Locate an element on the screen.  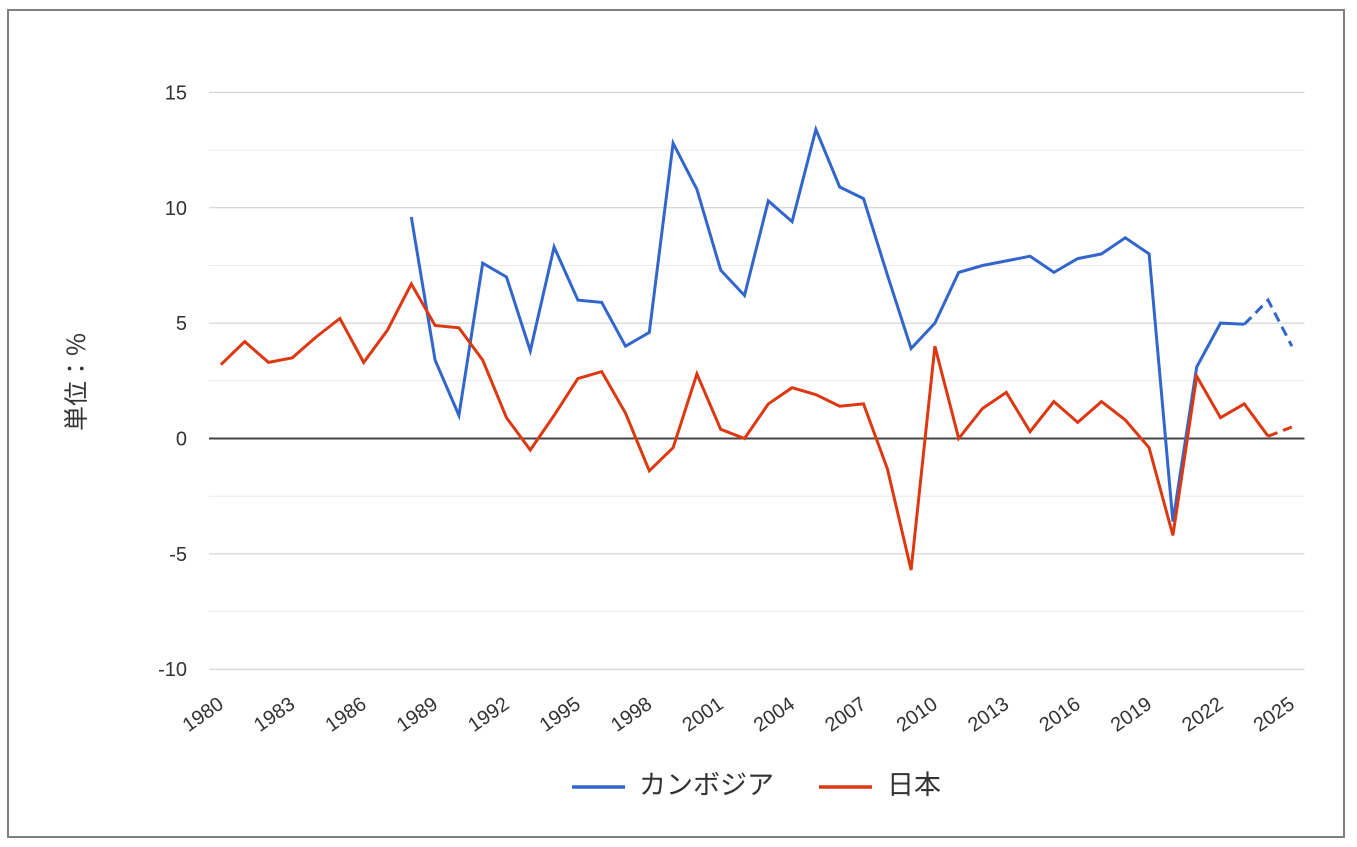
svg-text: 0 is located at coordinates (181, 440).